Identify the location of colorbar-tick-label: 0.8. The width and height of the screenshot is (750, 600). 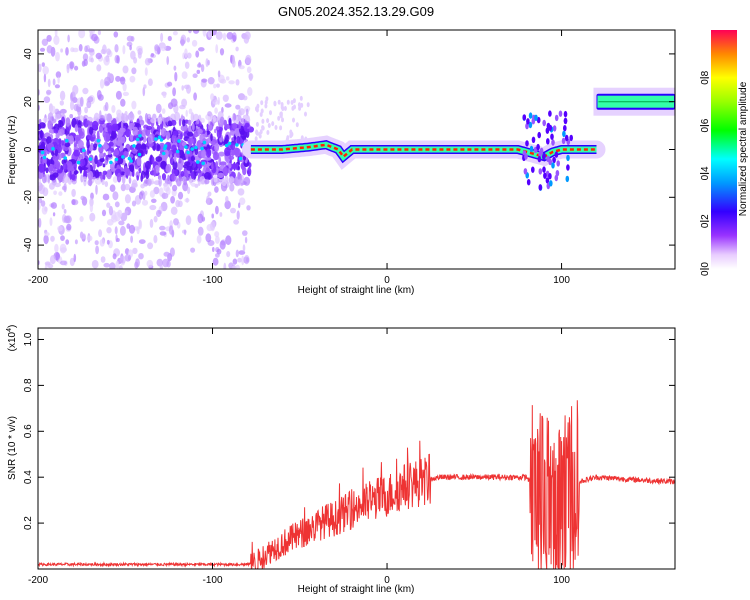
(705, 77).